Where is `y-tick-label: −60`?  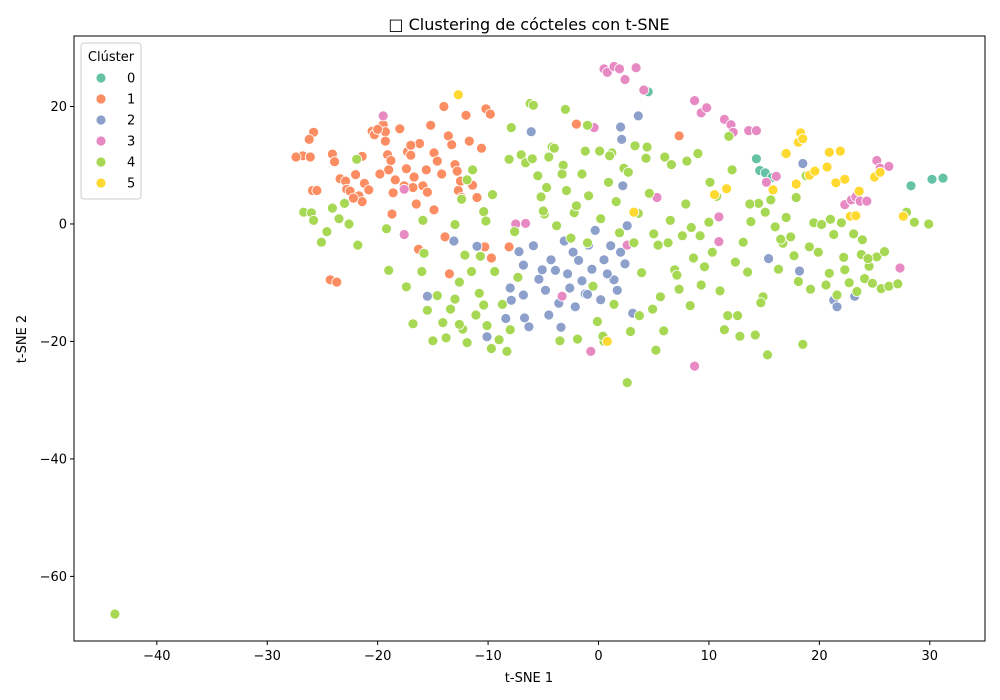 y-tick-label: −60 is located at coordinates (53, 577).